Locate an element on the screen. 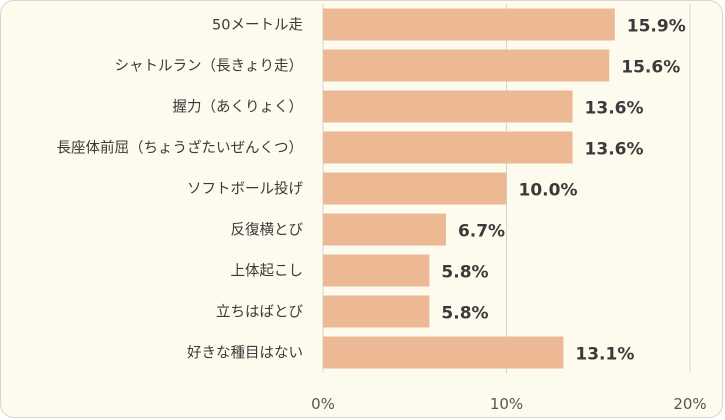 The width and height of the screenshot is (725, 420). x-tick-label: 10% is located at coordinates (506, 404).